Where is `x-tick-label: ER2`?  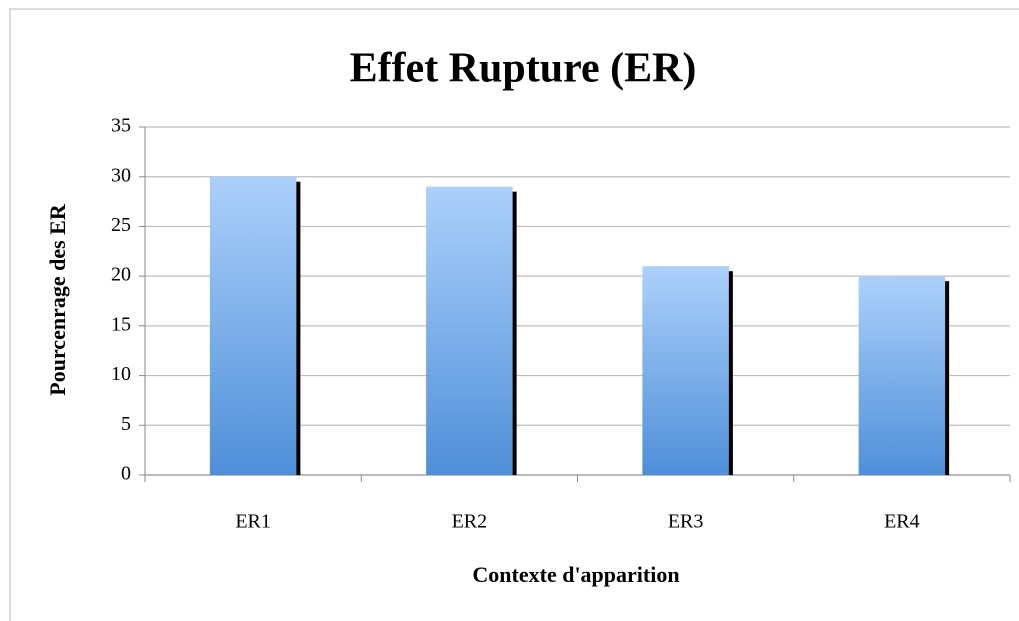
x-tick-label: ER2 is located at coordinates (470, 522).